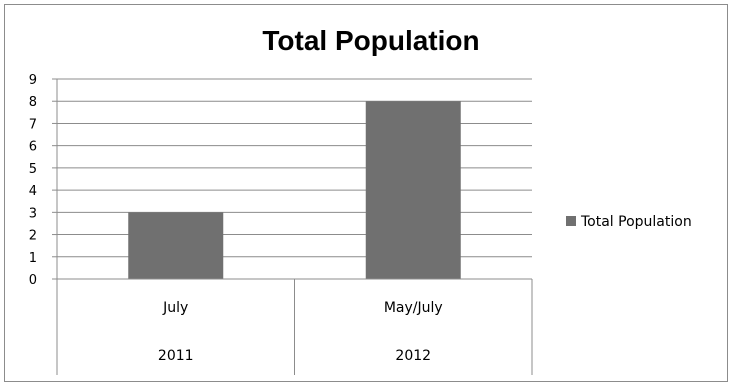 The height and width of the screenshot is (383, 732). Describe the element at coordinates (33, 102) in the screenshot. I see `y-tick-label-8: 8` at that location.